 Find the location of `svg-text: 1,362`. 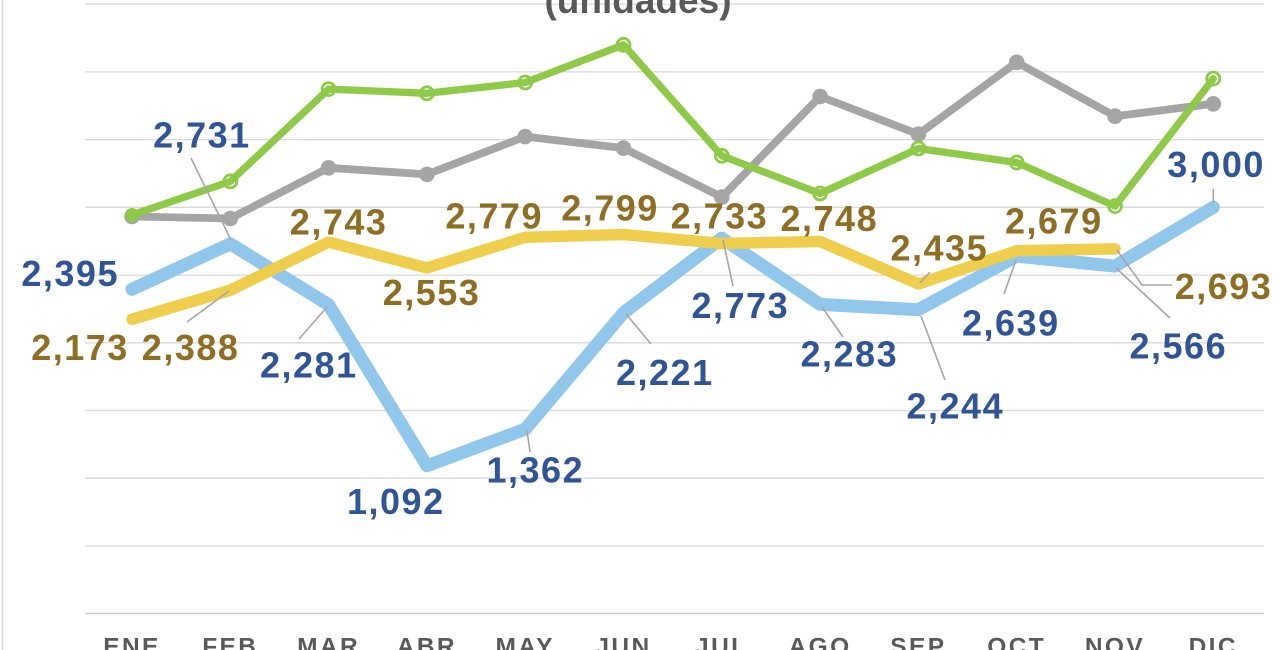

svg-text: 1,362 is located at coordinates (536, 469).